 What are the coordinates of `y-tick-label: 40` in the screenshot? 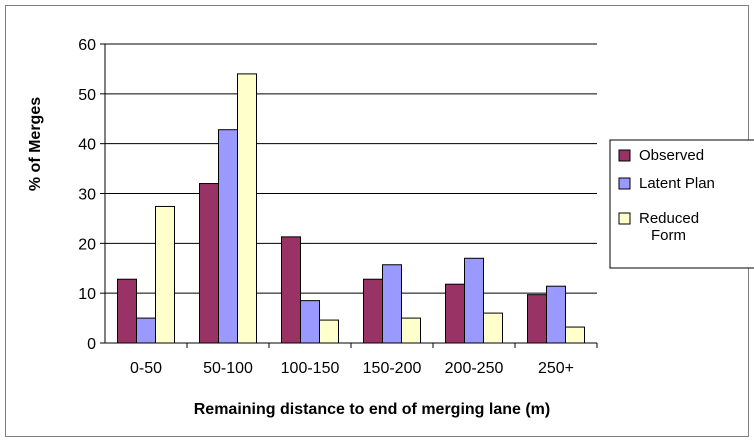 It's located at (87, 145).